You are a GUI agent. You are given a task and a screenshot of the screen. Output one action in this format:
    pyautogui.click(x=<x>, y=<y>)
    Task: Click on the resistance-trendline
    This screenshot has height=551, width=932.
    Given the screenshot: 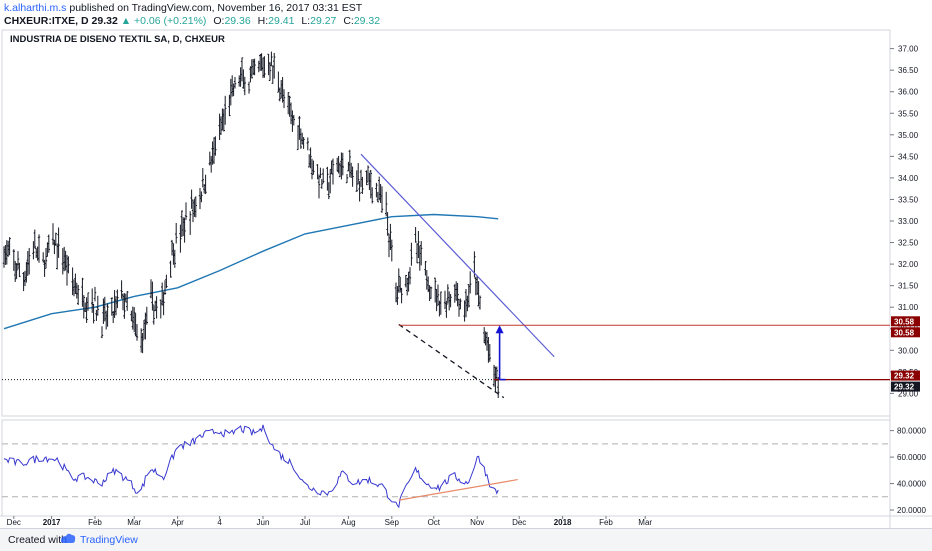 What is the action you would take?
    pyautogui.click(x=457, y=255)
    